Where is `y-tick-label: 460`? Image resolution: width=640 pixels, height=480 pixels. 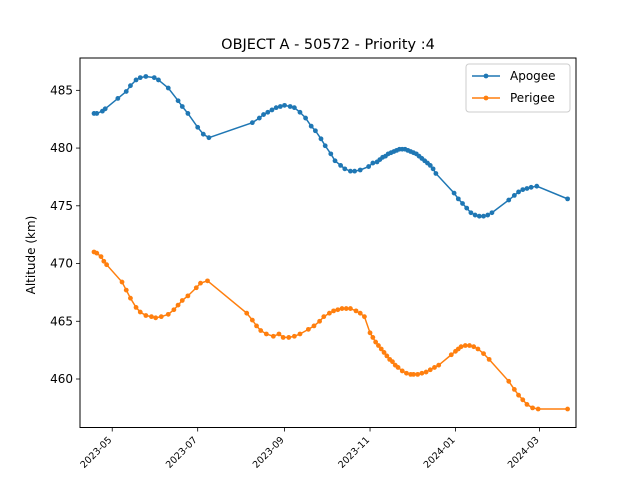 y-tick-label: 460 is located at coordinates (61, 379).